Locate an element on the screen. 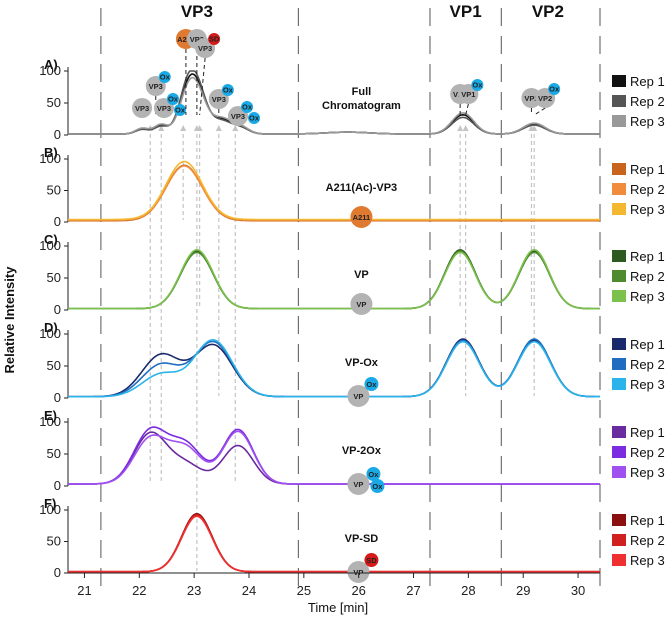 This screenshot has height=619, width=666. panel-name: VP-2Ox is located at coordinates (362, 451).